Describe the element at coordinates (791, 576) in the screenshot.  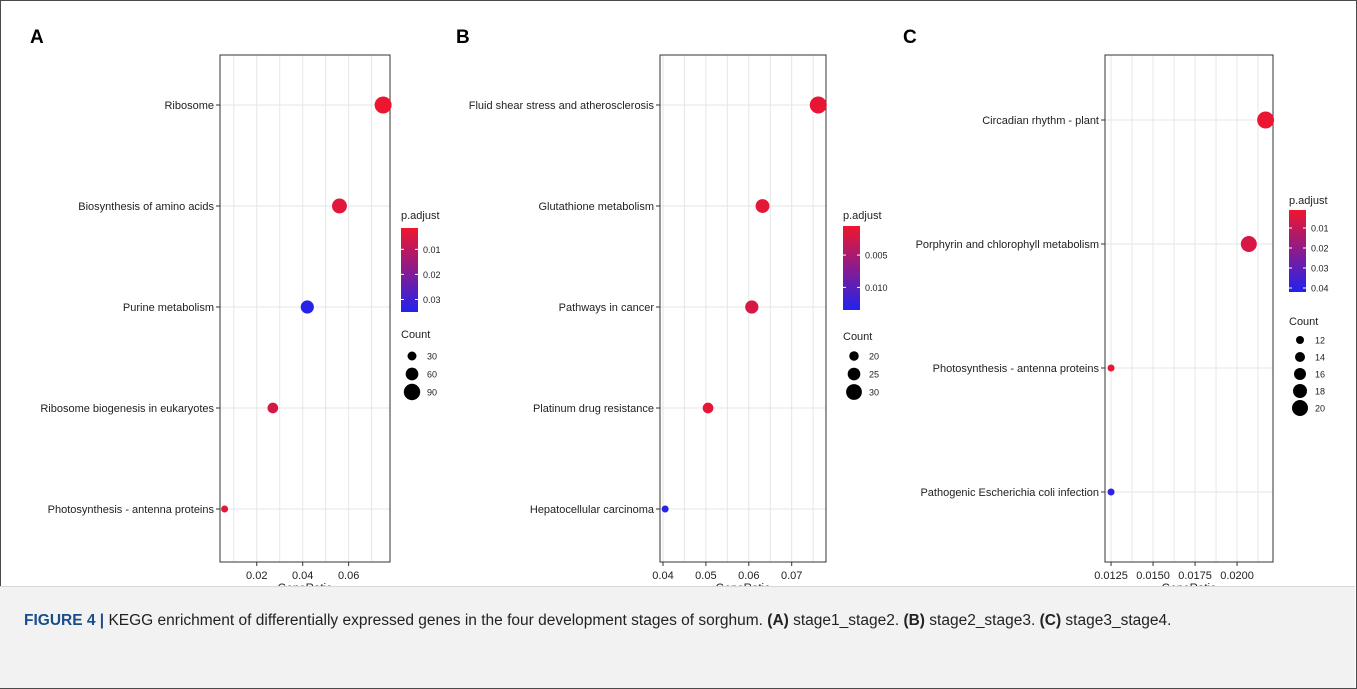
I see `x-tick-label: 0.07` at that location.